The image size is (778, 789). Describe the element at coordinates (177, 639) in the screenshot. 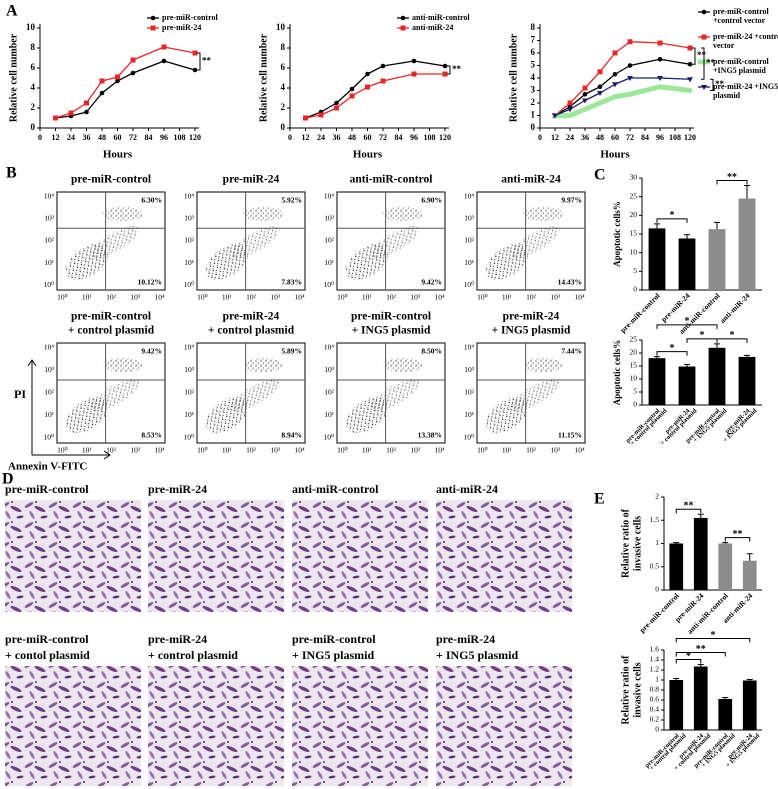

I see `image-caption: pre-miR-24` at that location.